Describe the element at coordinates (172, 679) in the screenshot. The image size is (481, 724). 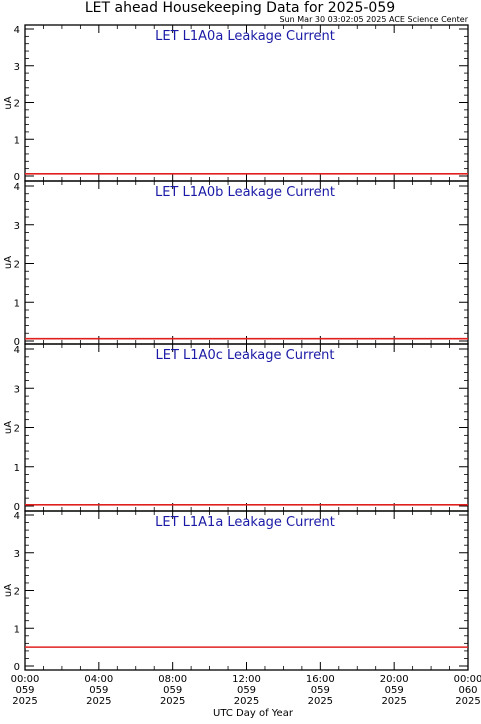
I see `x-tick-time: 08:00` at that location.